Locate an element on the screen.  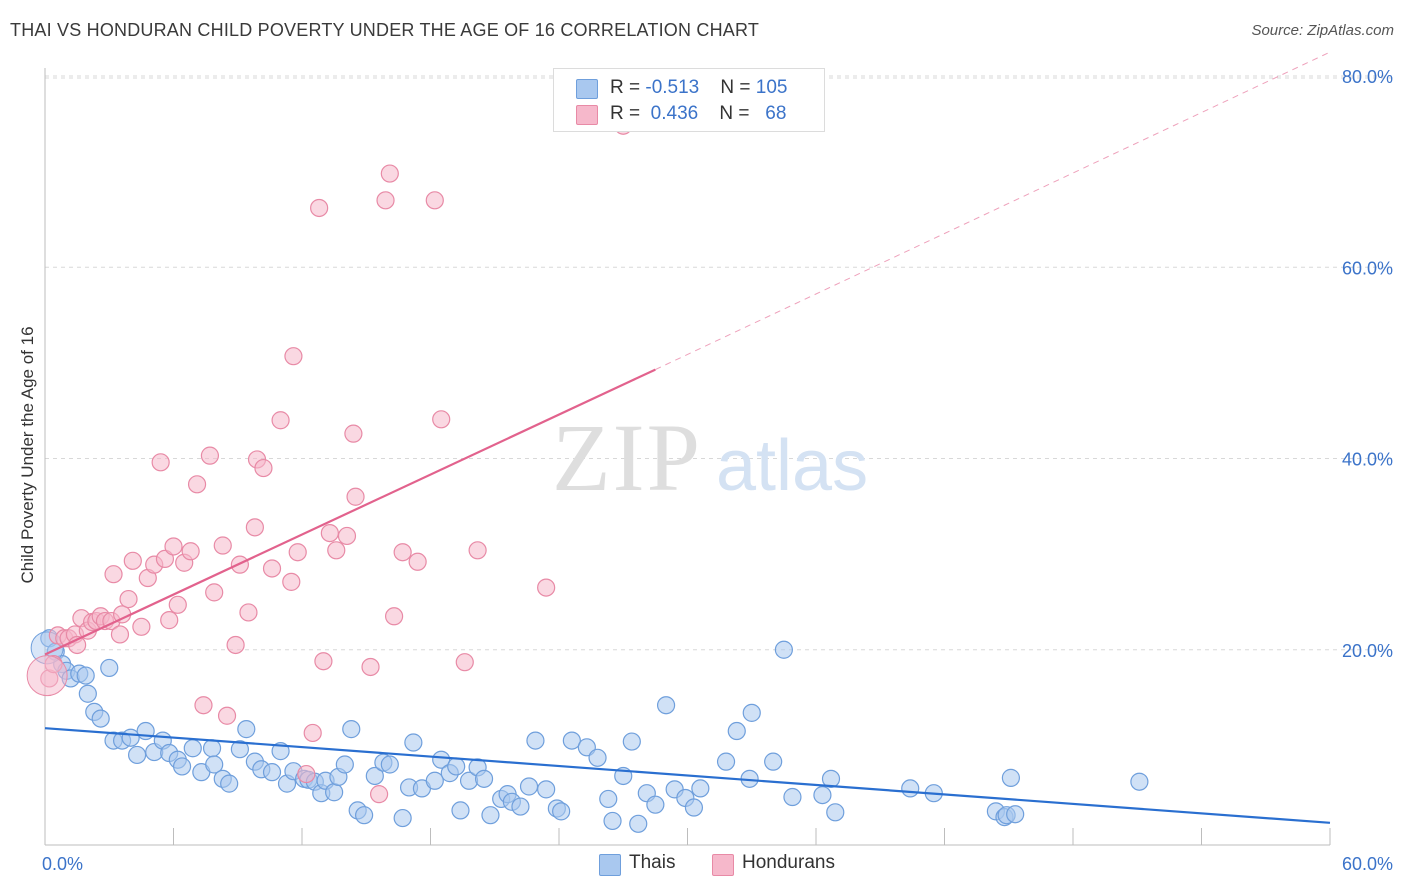
watermark-zip: ZIP is located at coordinates (627, 457).